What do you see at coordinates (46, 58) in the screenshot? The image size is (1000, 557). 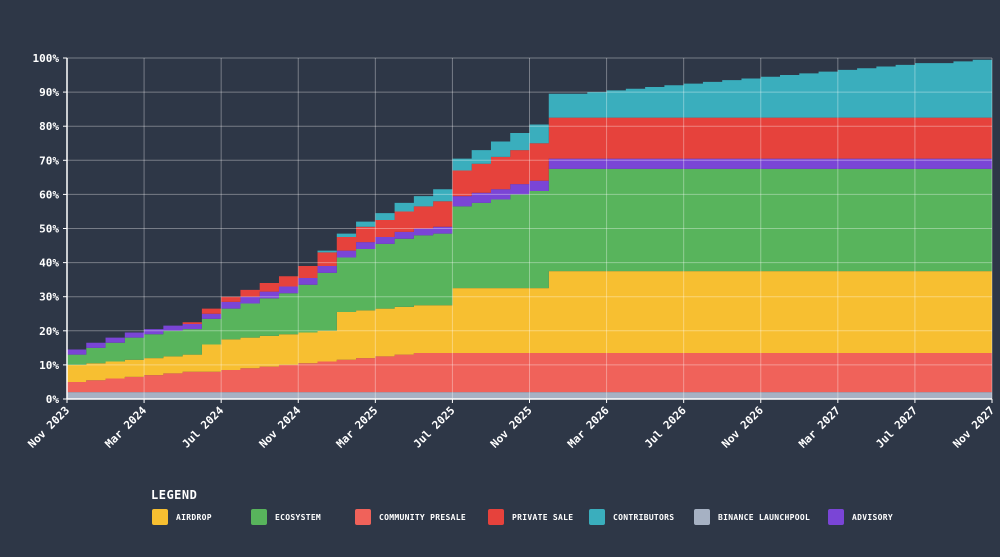 I see `y-tick-label: 100%` at bounding box center [46, 58].